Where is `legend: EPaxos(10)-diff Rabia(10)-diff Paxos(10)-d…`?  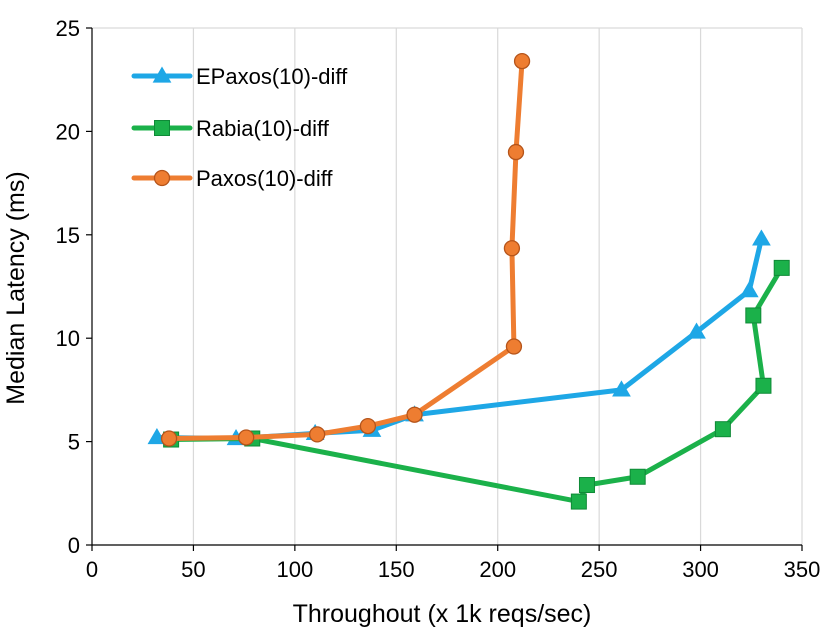 legend: EPaxos(10)-diff Rabia(10)-diff Paxos(10)-d… is located at coordinates (239, 127).